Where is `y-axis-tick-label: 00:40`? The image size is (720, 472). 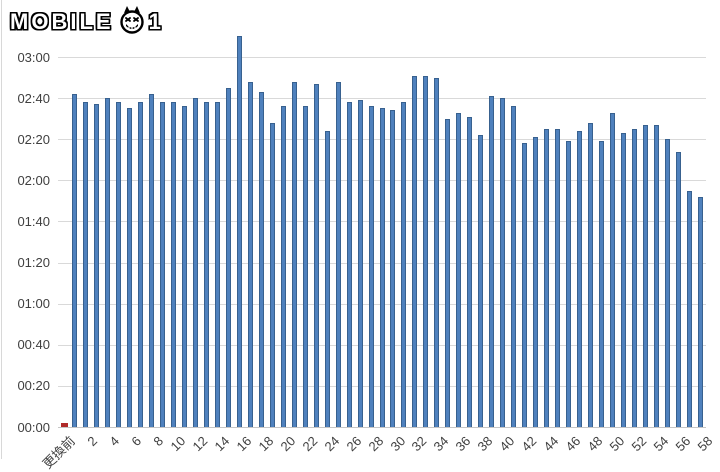
y-axis-tick-label: 00:40 is located at coordinates (33, 345).